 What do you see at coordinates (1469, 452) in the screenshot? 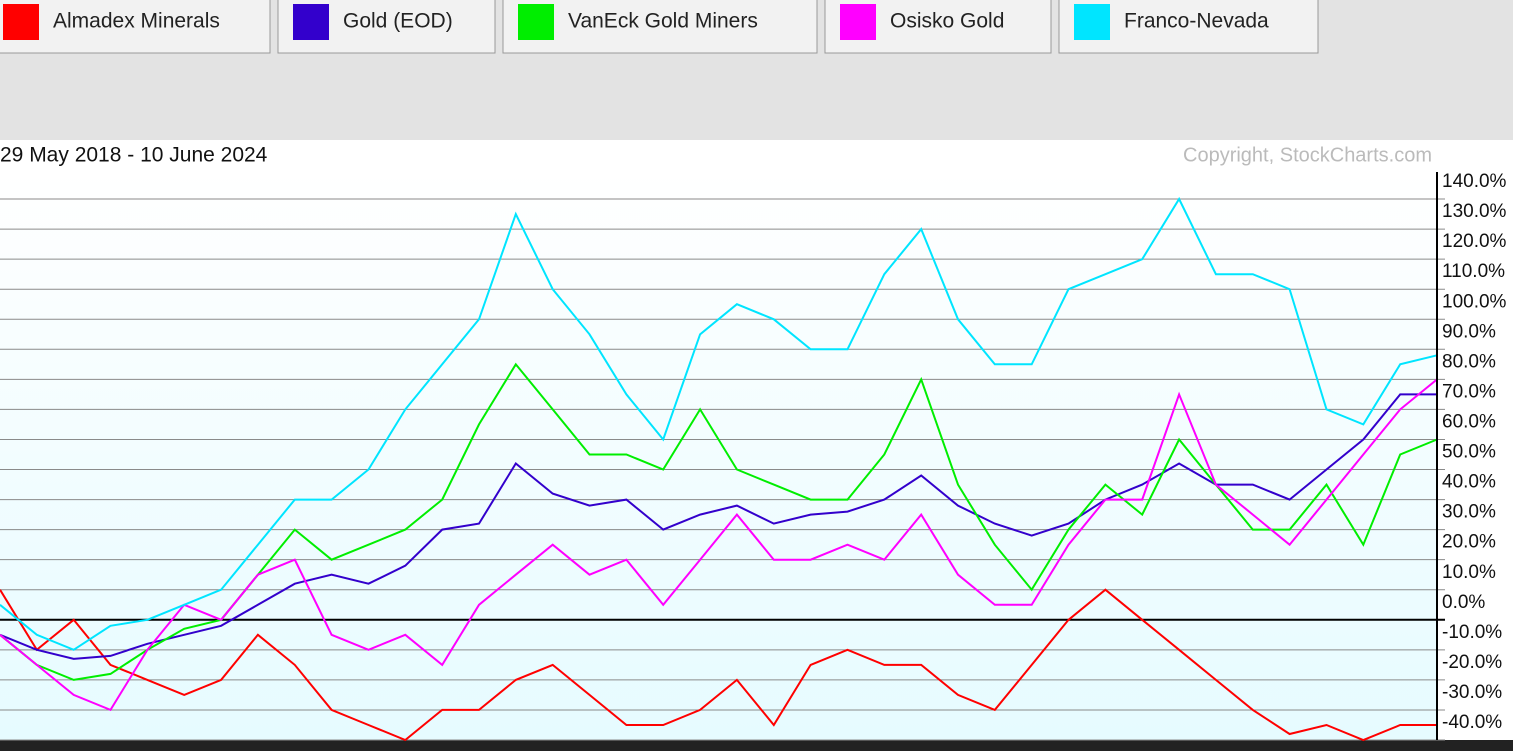
I see `y-tick-label: 50.0%` at bounding box center [1469, 452].